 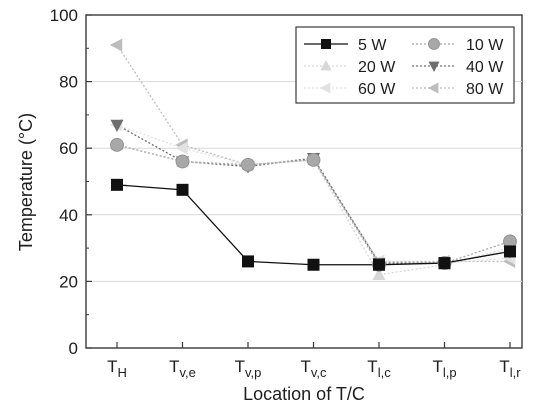 What do you see at coordinates (350, 89) in the screenshot?
I see `legend-entry: 60 W` at bounding box center [350, 89].